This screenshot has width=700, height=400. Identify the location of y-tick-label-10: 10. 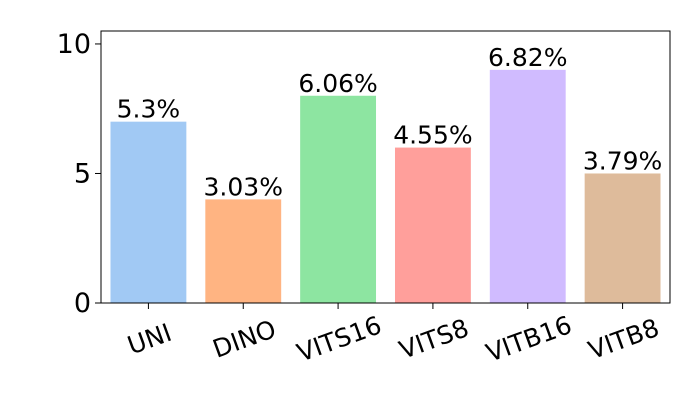
(74, 44).